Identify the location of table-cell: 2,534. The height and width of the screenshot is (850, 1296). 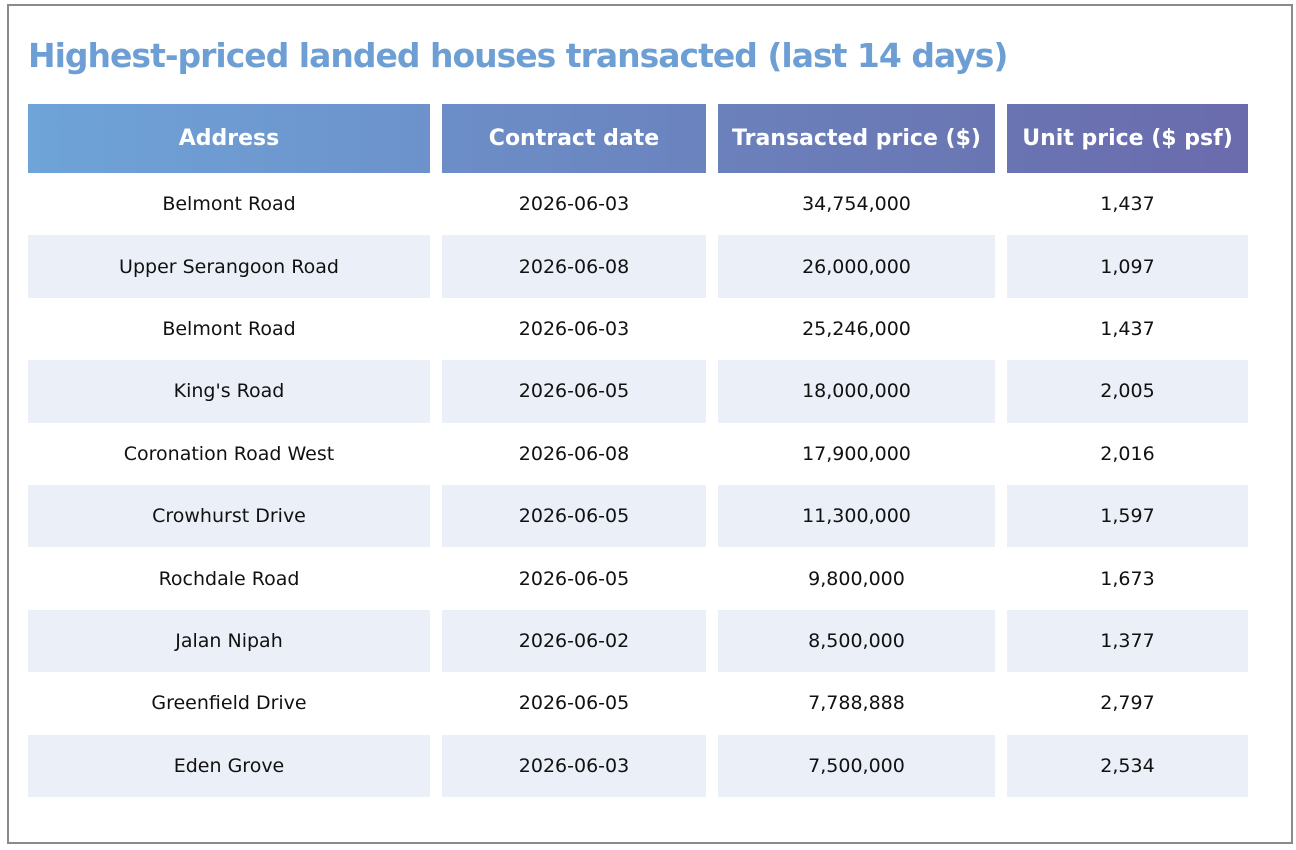
(1127, 765).